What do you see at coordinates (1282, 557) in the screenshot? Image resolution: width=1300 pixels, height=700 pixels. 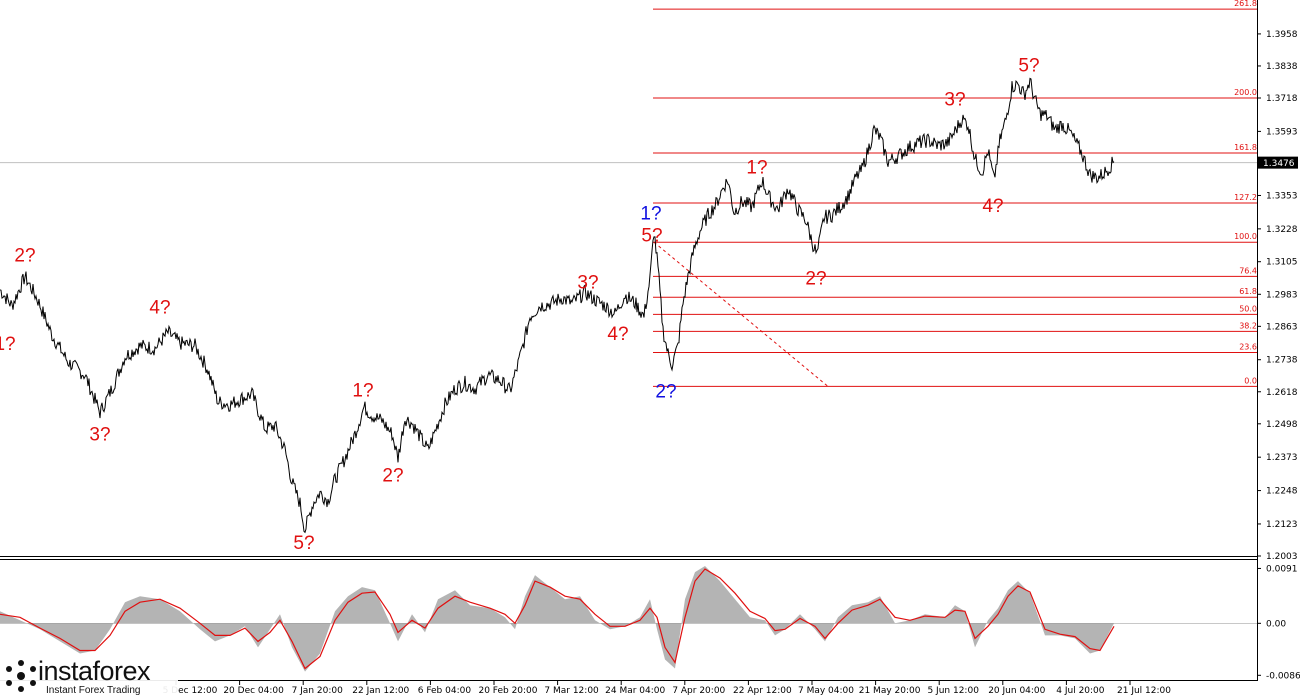 I see `y-axis-tick-label: 1.2003` at bounding box center [1282, 557].